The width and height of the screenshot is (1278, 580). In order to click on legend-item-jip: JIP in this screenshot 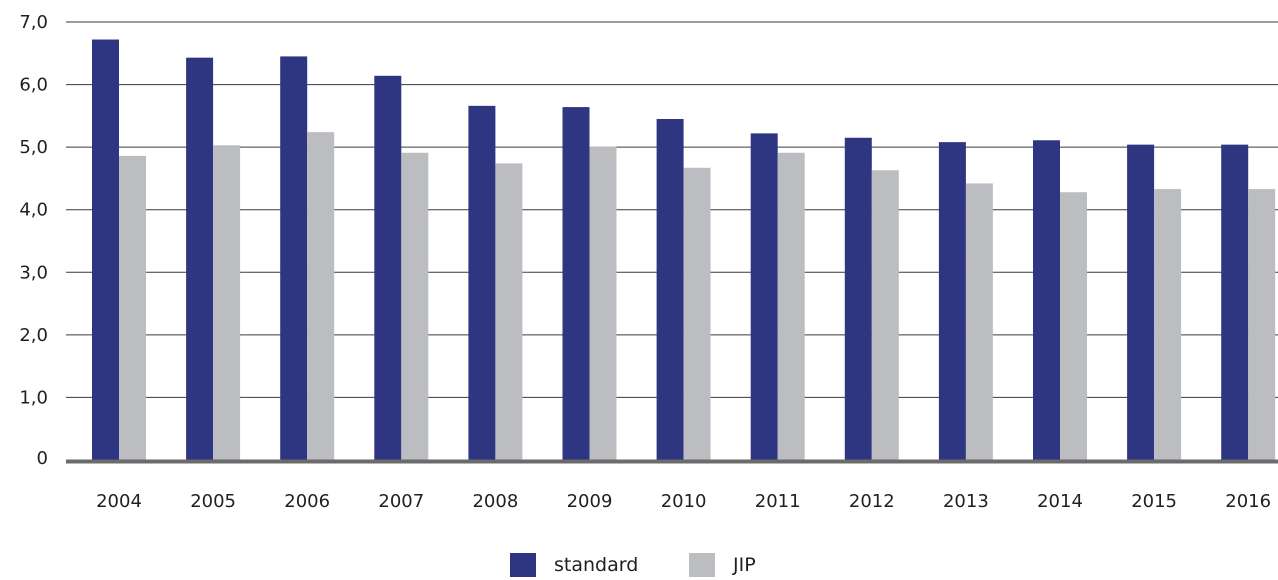, I will do `click(722, 565)`.